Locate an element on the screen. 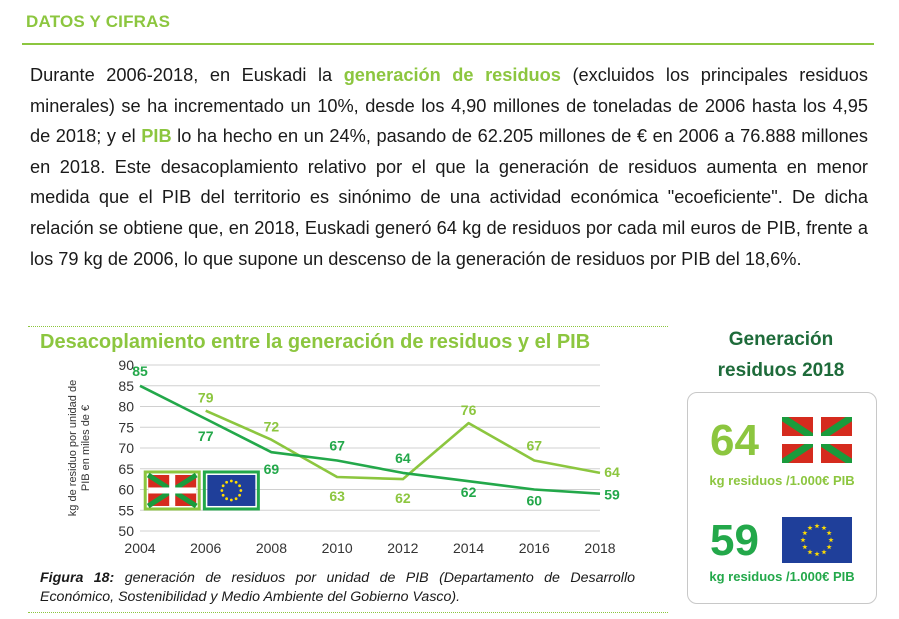 This screenshot has width=899, height=619. data-label-ue-2018: 59 is located at coordinates (612, 495).